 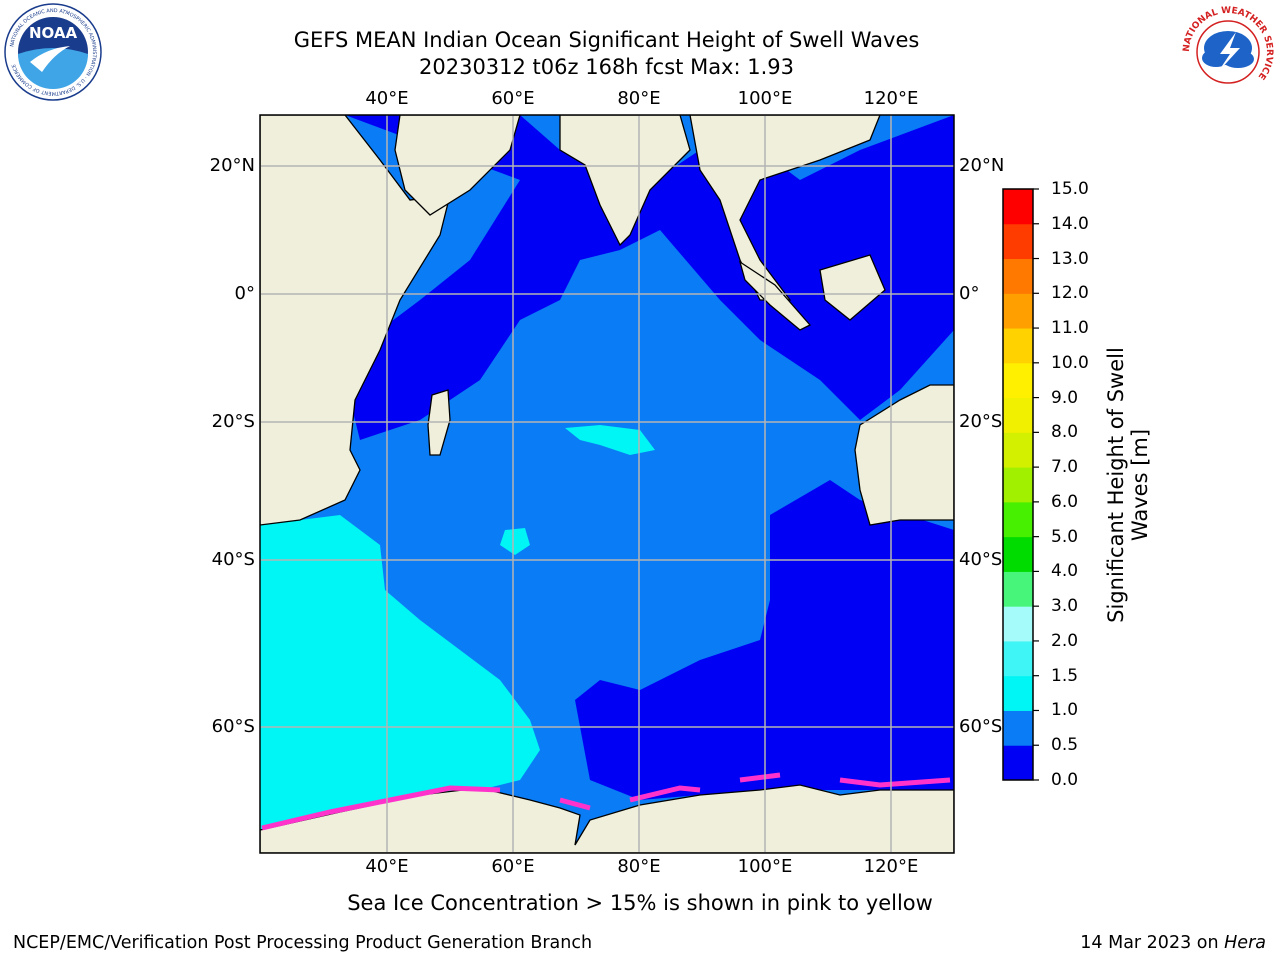 I want to click on colorbar-tick-label: 2.0, so click(x=1065, y=640).